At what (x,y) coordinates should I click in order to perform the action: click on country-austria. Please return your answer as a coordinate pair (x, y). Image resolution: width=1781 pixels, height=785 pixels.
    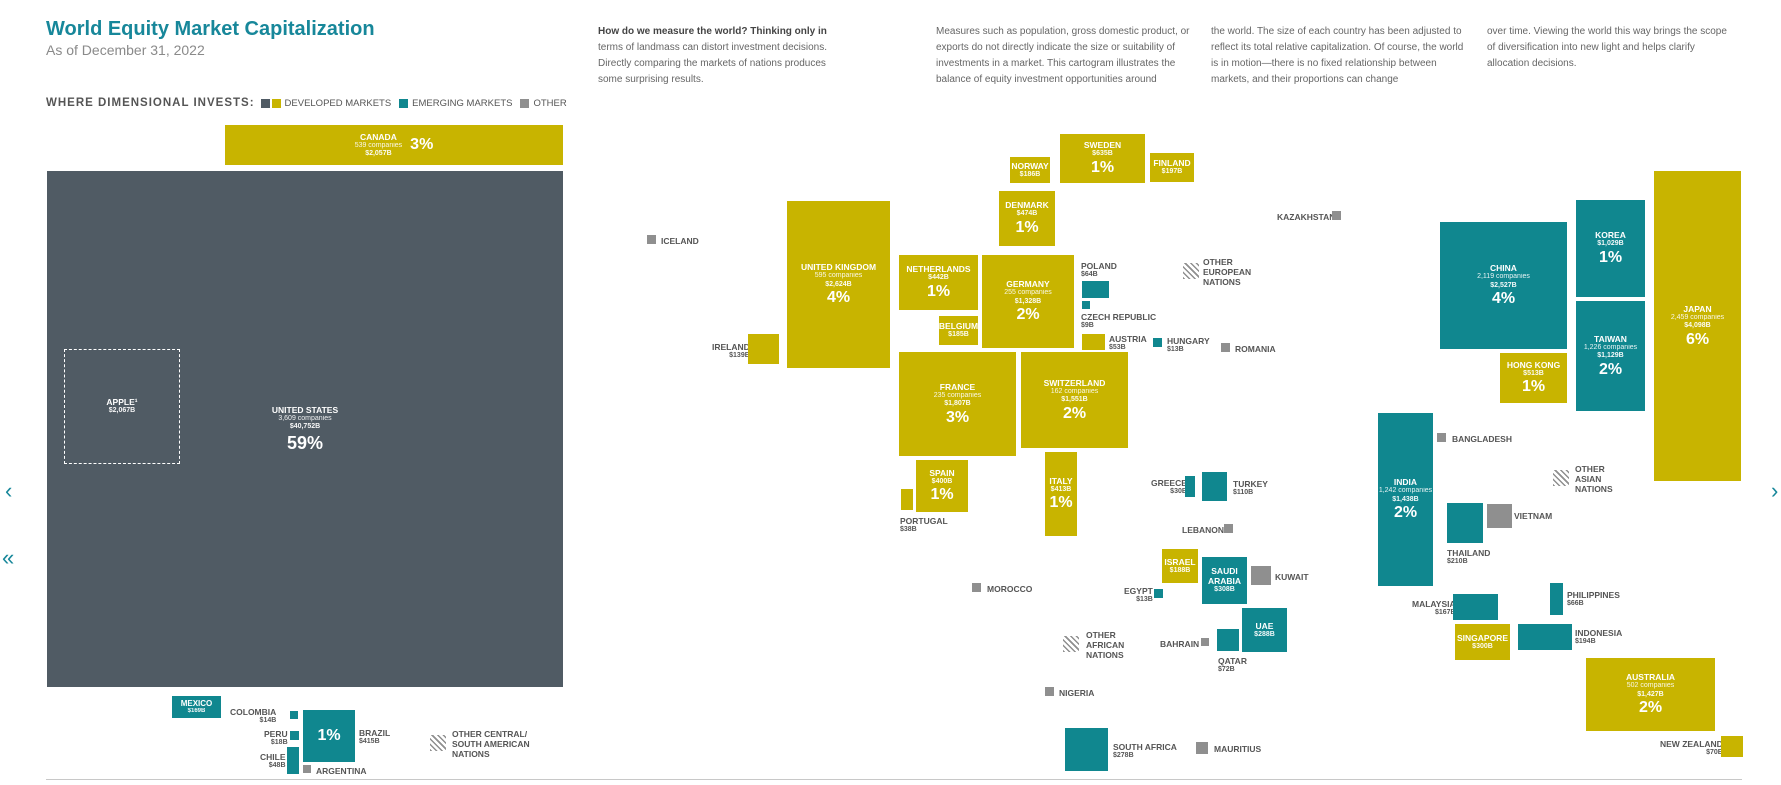
    Looking at the image, I should click on (1093, 342).